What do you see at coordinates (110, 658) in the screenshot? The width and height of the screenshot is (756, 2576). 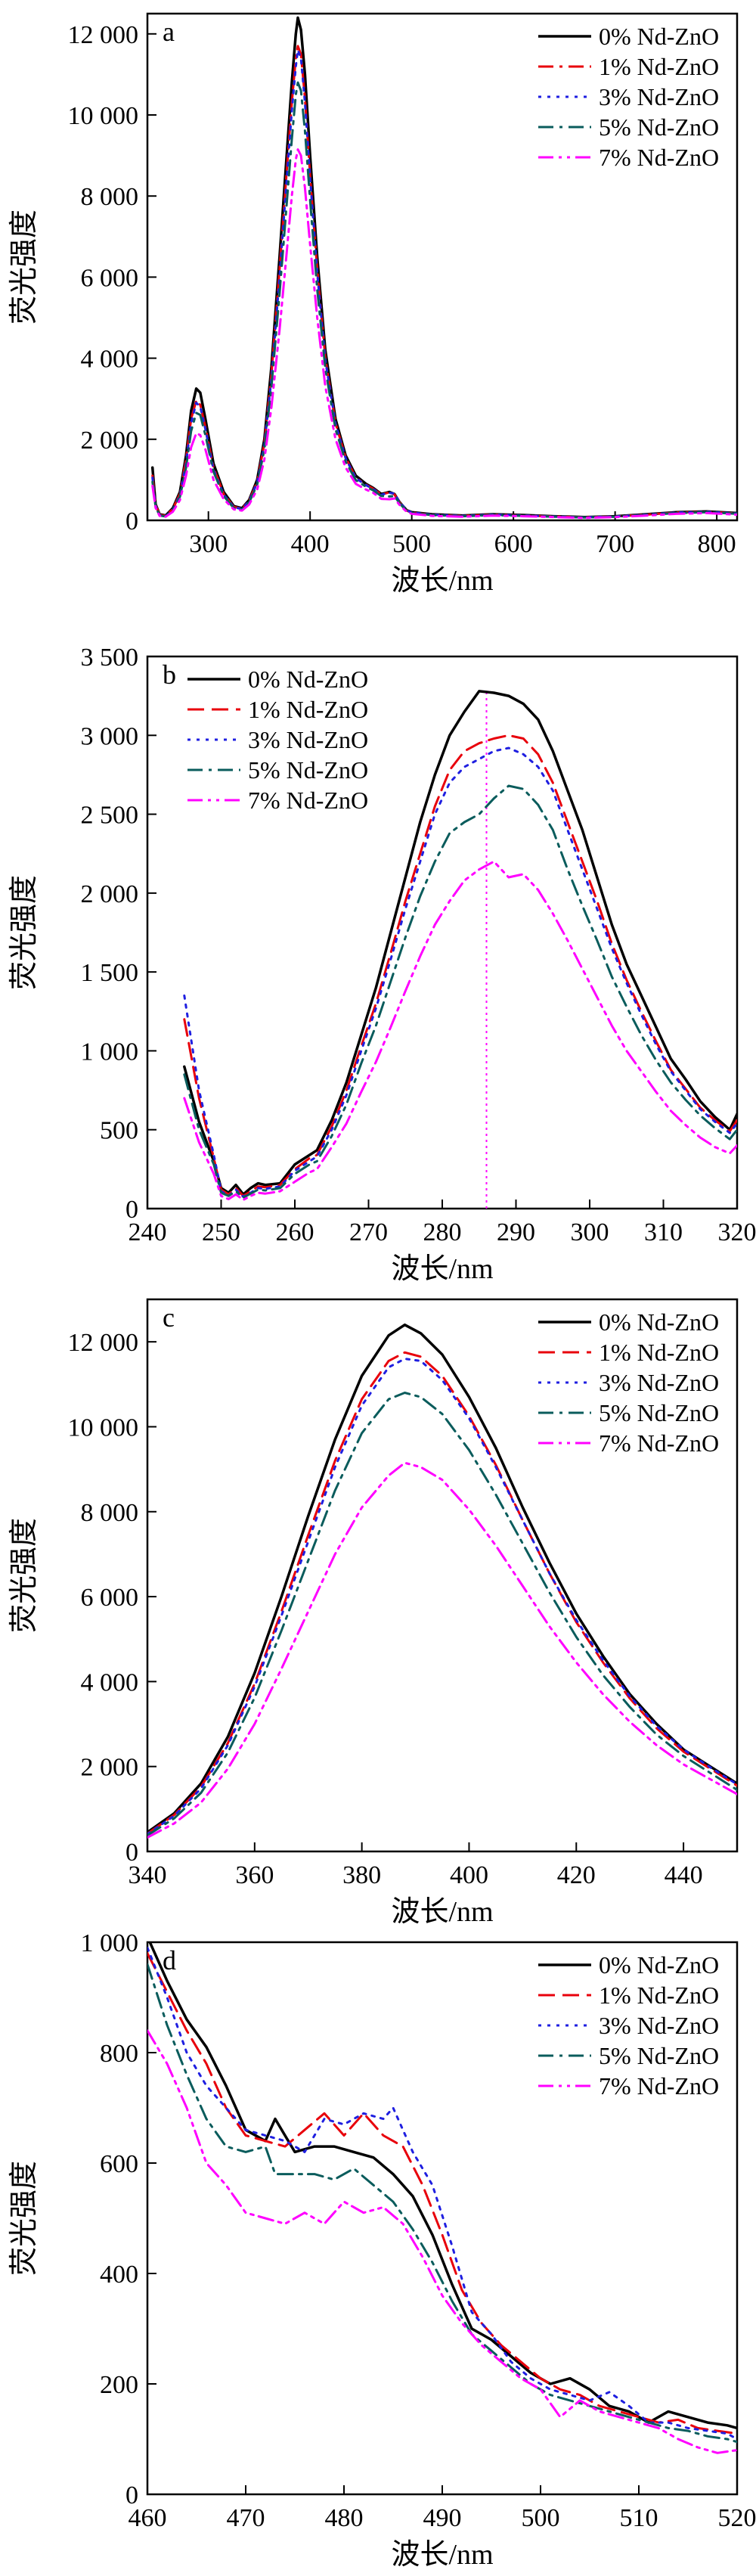 I see `y-tick-label: 3 500` at bounding box center [110, 658].